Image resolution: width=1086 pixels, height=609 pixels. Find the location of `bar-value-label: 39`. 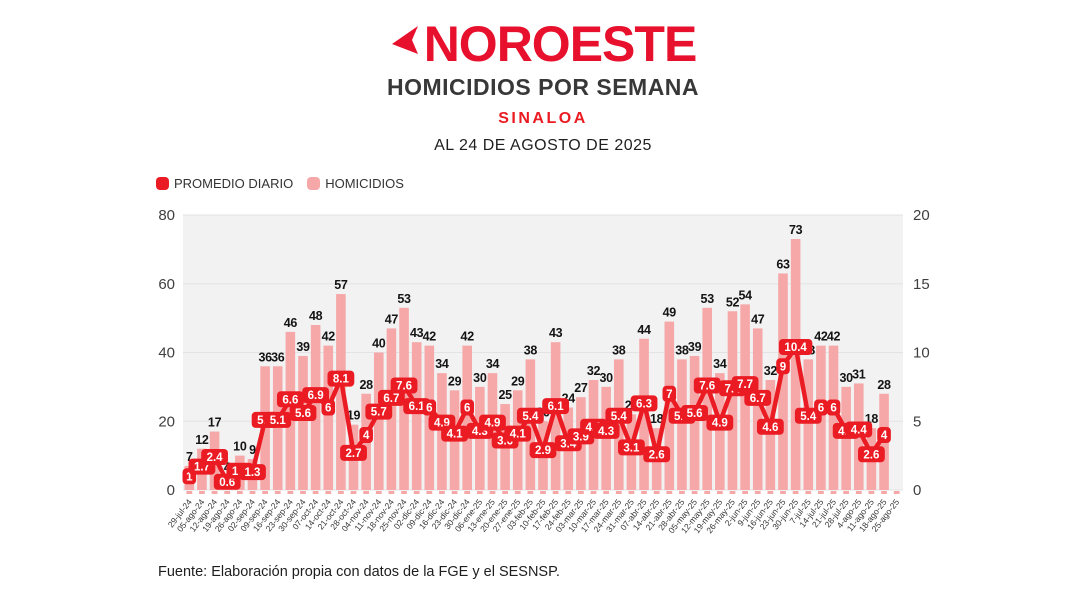

bar-value-label: 39 is located at coordinates (695, 347).